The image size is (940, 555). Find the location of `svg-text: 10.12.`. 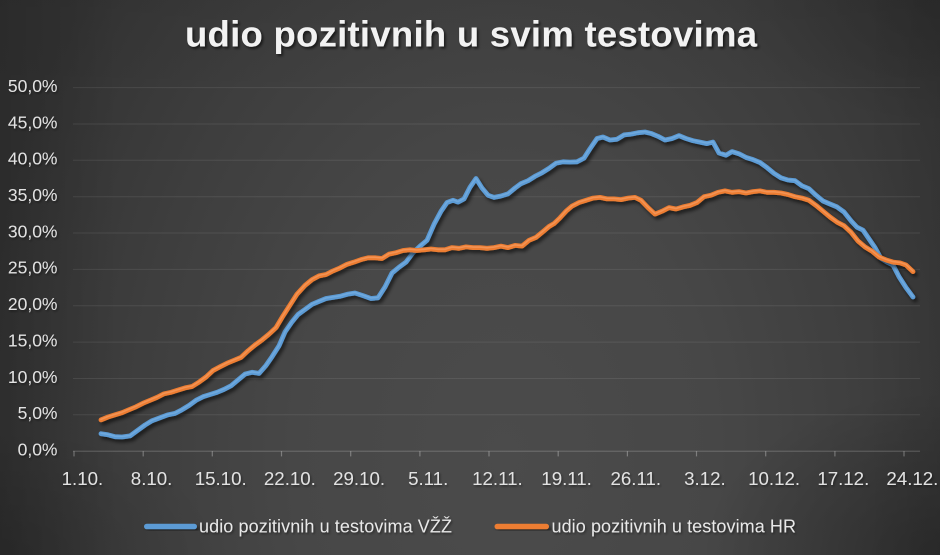

svg-text: 10.12. is located at coordinates (774, 478).